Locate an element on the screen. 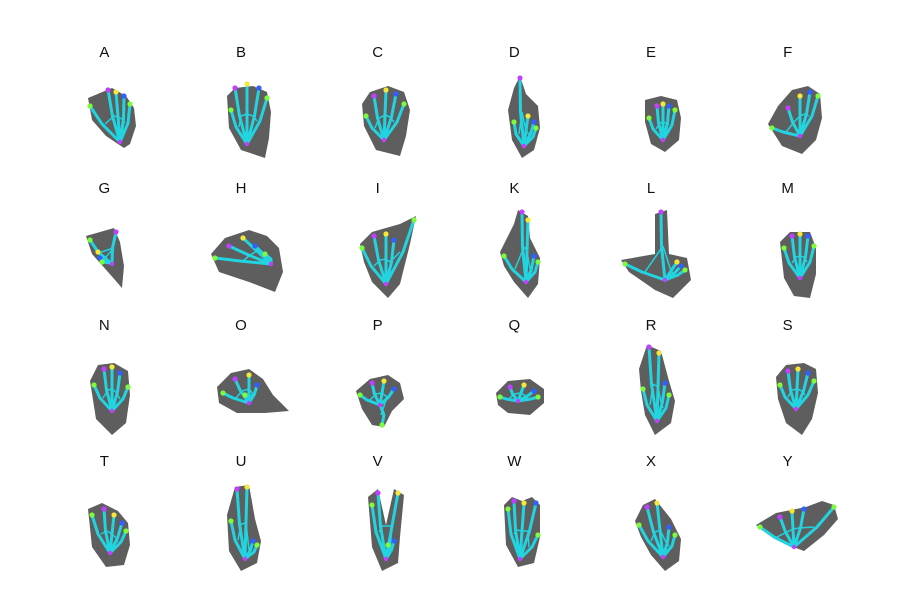  sign-cell: W is located at coordinates (528, 517).